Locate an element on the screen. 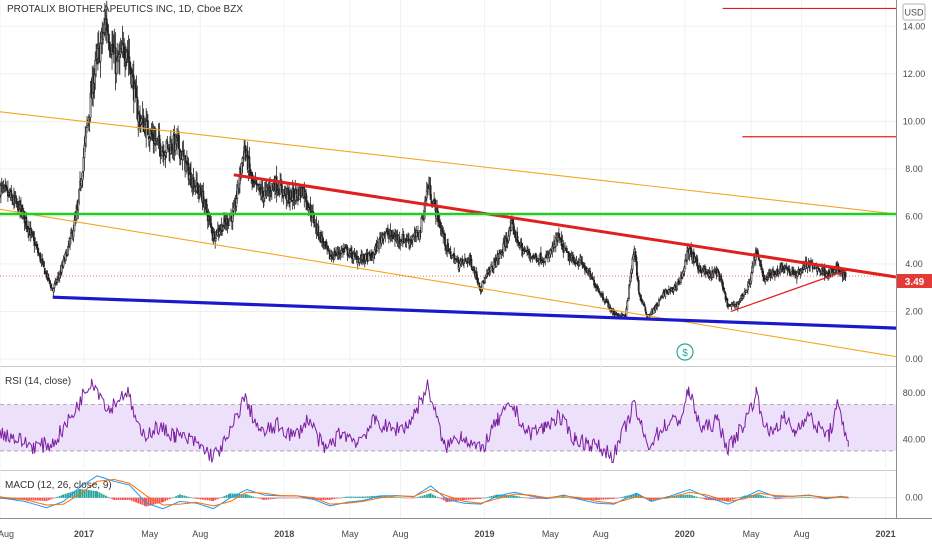 Image resolution: width=932 pixels, height=555 pixels. time-tick-label: 2021 is located at coordinates (886, 534).